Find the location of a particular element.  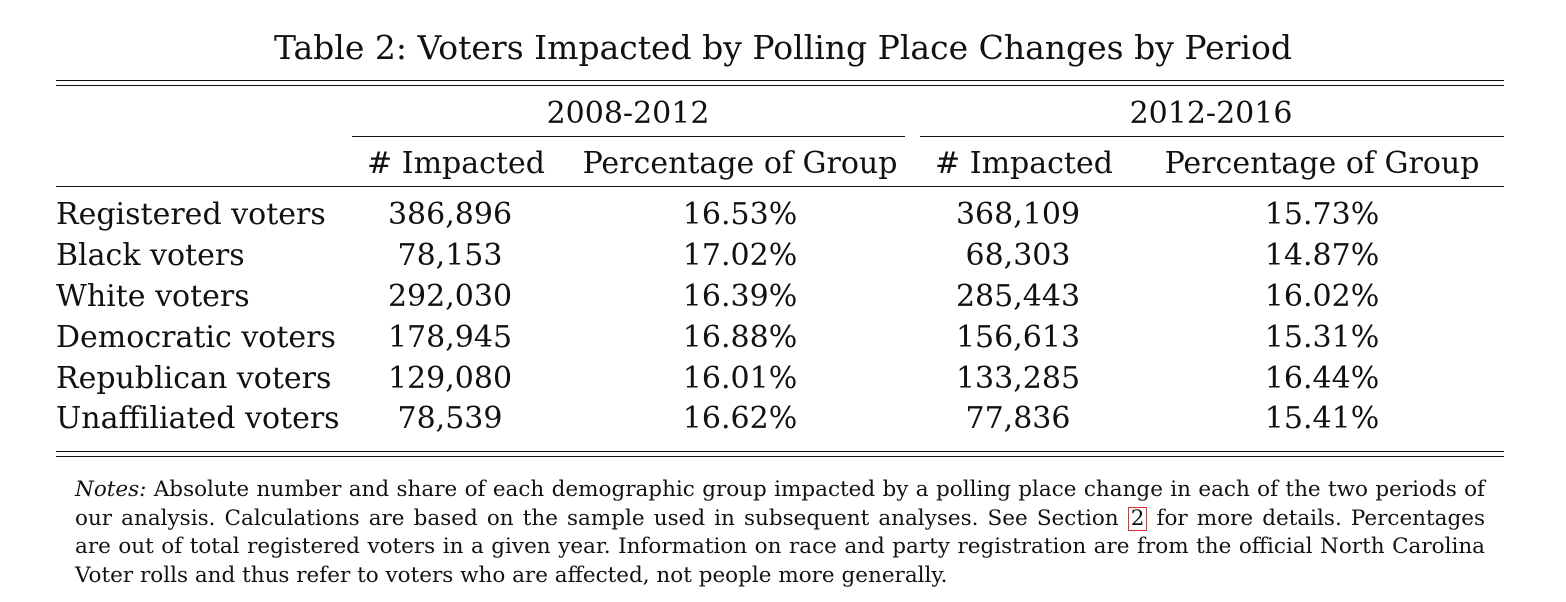

table-cell: 156,613 is located at coordinates (1018, 337).